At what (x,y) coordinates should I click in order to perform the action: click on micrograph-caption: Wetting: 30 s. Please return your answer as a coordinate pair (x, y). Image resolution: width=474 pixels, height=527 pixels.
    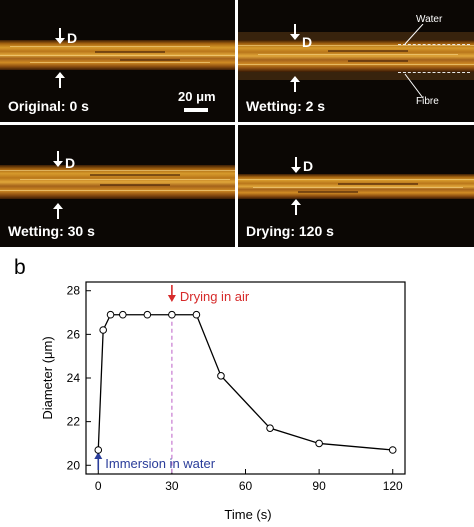
    Looking at the image, I should click on (51, 231).